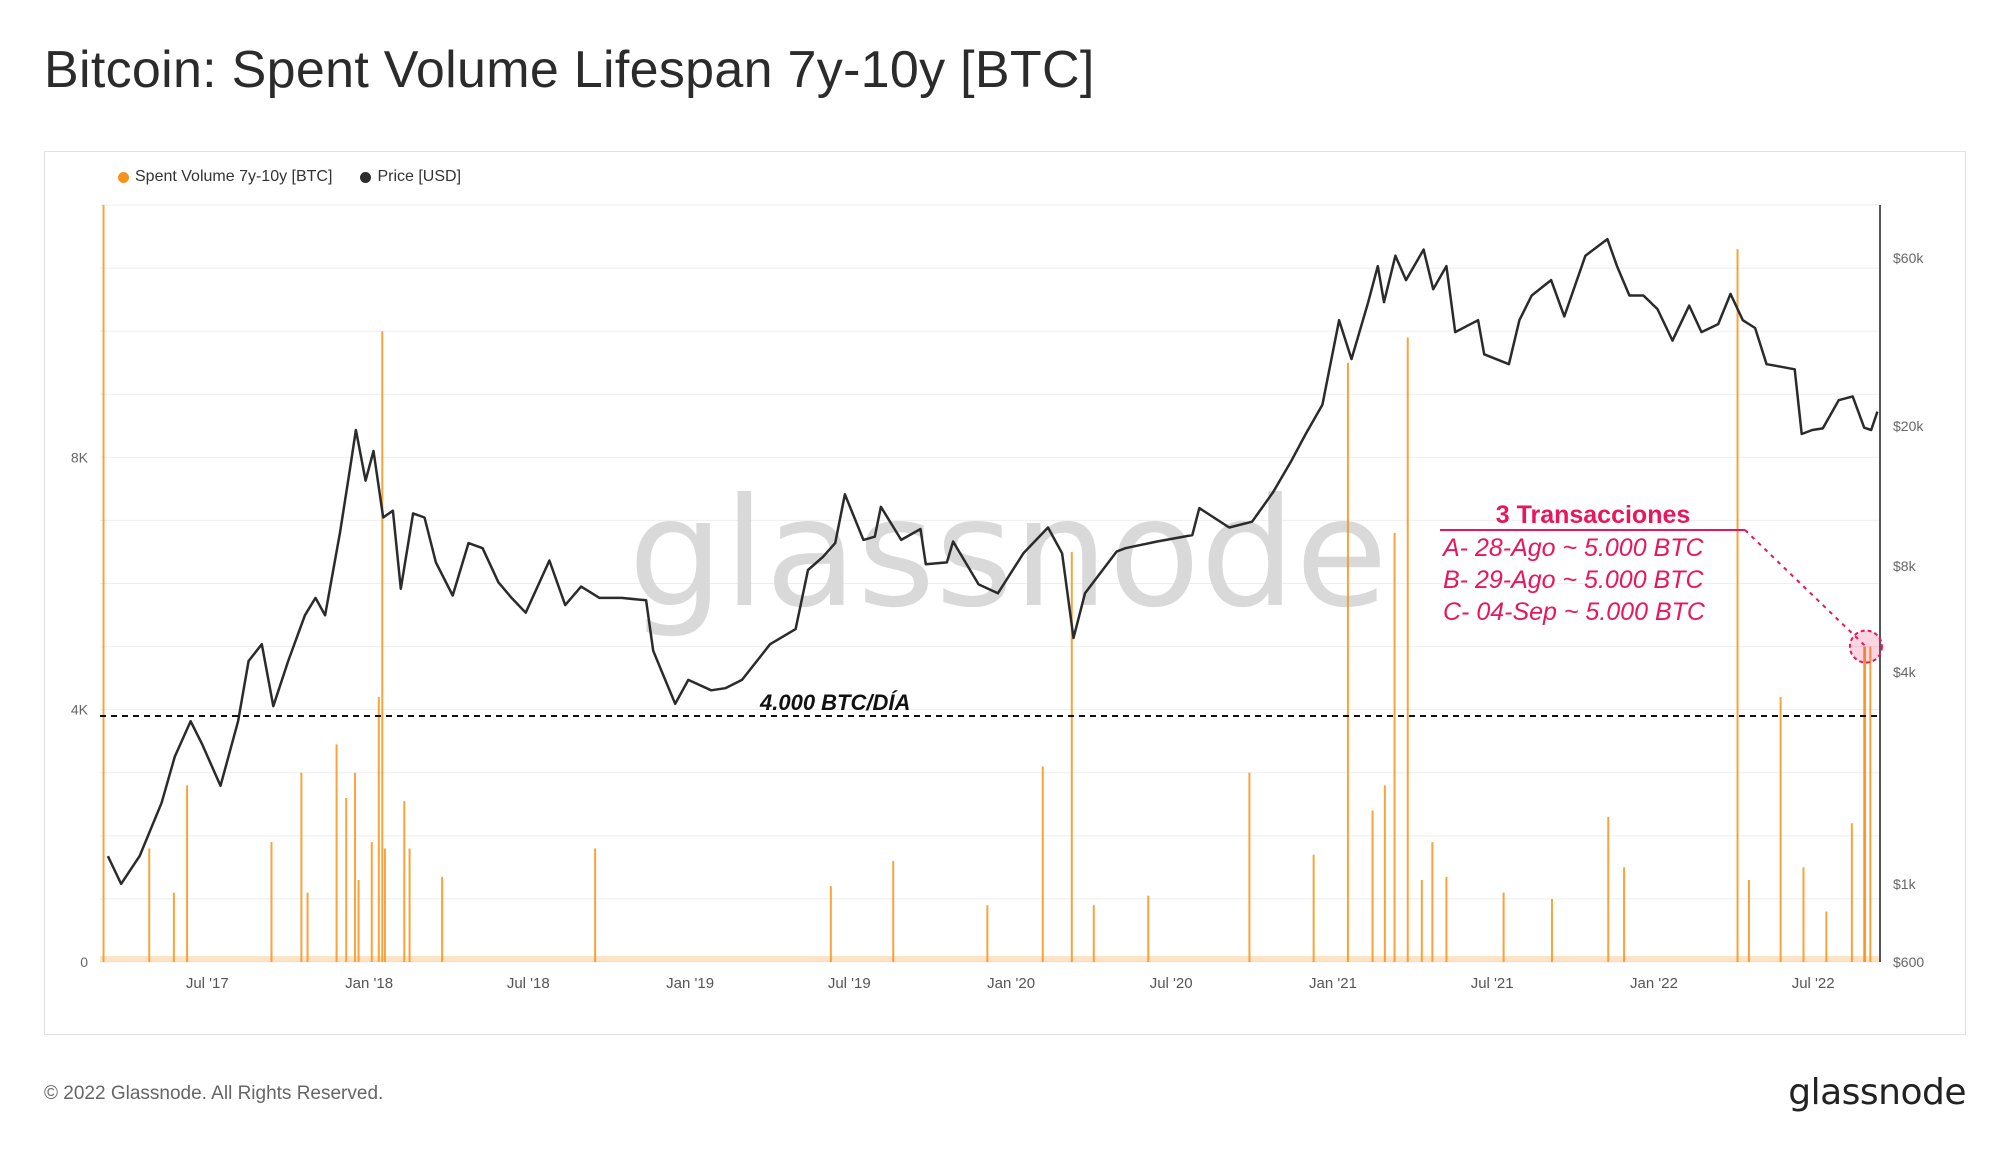  What do you see at coordinates (1865, 646) in the screenshot?
I see `annotation-highlight-circle` at bounding box center [1865, 646].